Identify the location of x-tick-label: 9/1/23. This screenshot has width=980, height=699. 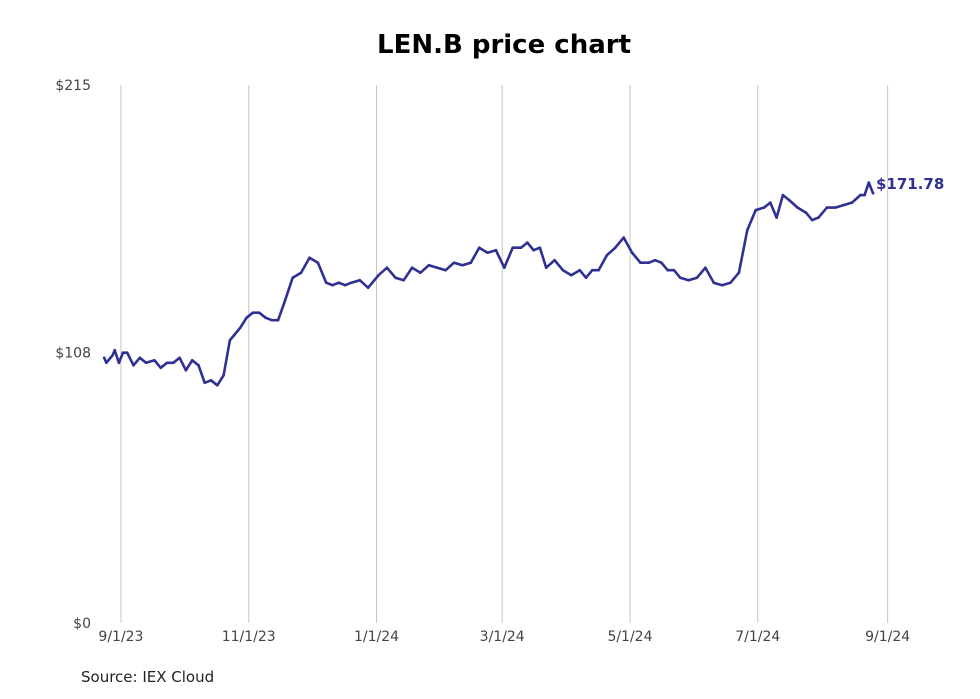
(120, 637).